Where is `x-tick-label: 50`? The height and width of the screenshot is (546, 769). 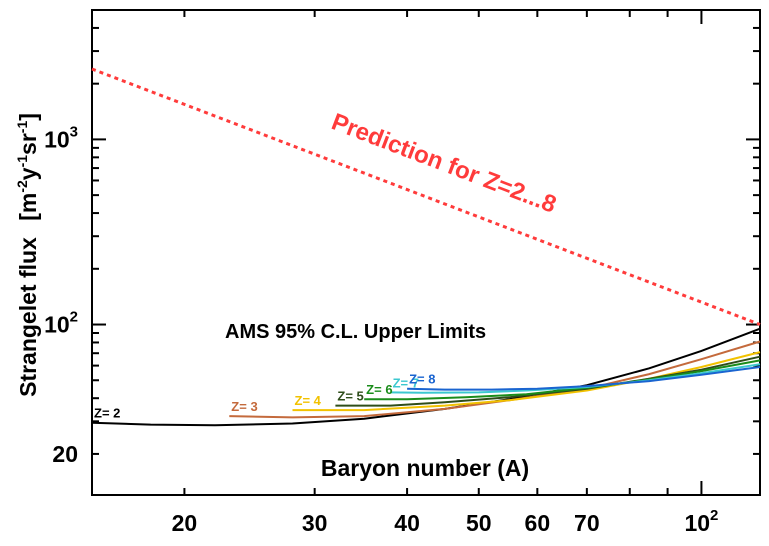 x-tick-label: 50 is located at coordinates (479, 523).